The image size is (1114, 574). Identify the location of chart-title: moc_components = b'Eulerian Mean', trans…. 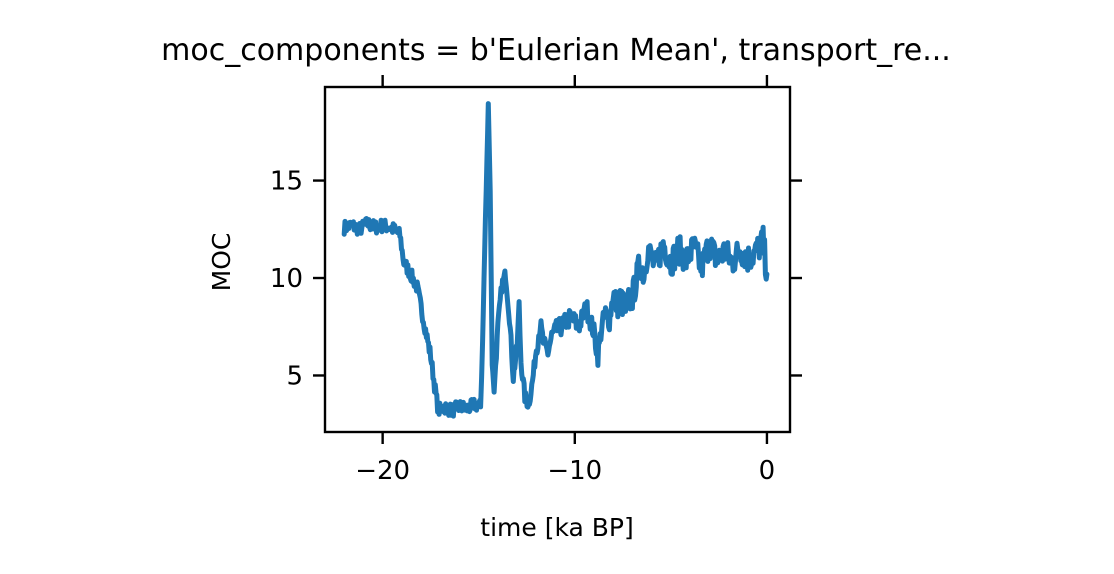
(556, 50).